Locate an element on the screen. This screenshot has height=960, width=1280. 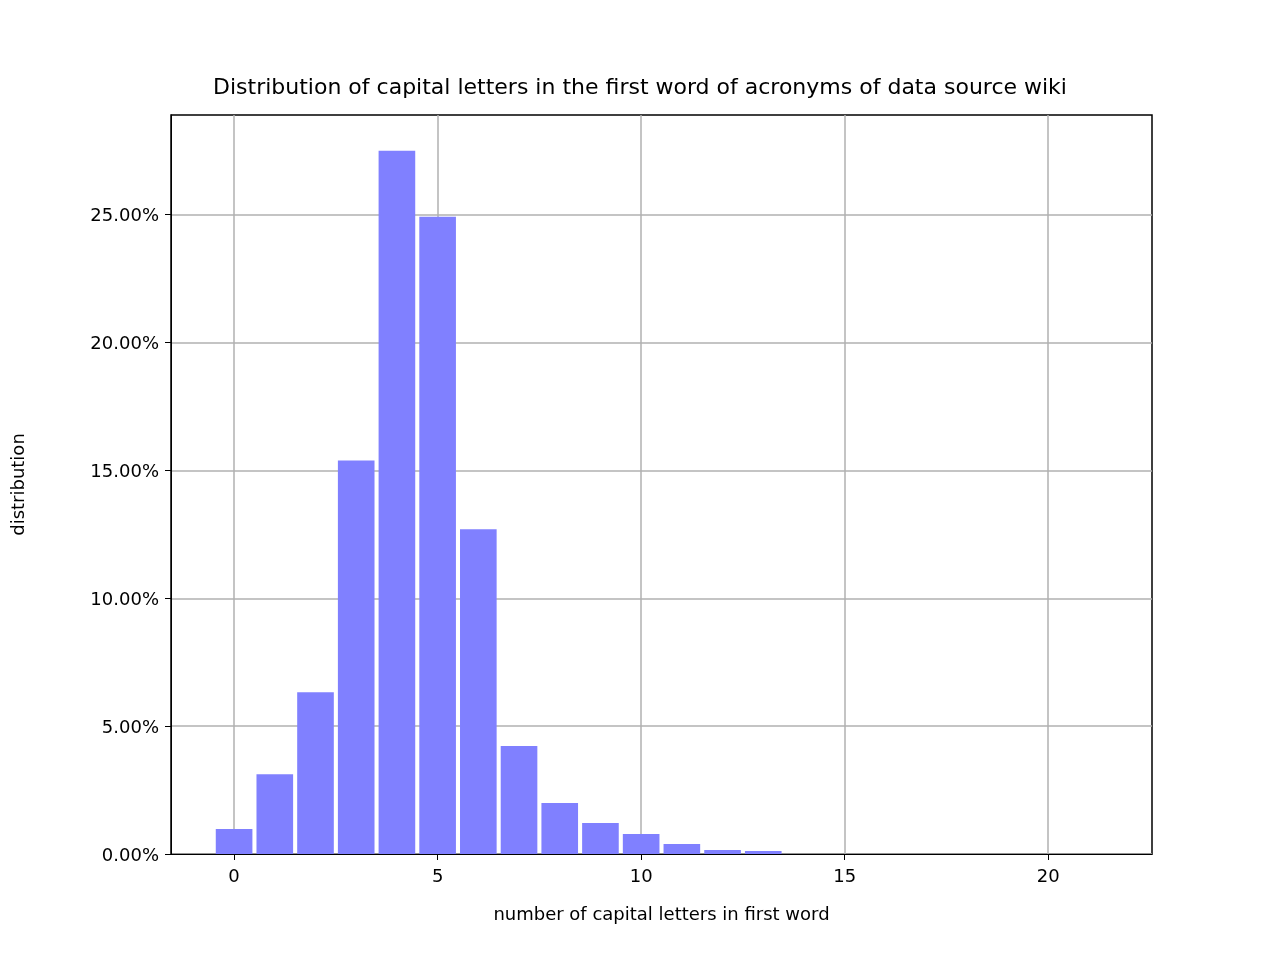
y-tick-label: 20.00% is located at coordinates (124, 343).